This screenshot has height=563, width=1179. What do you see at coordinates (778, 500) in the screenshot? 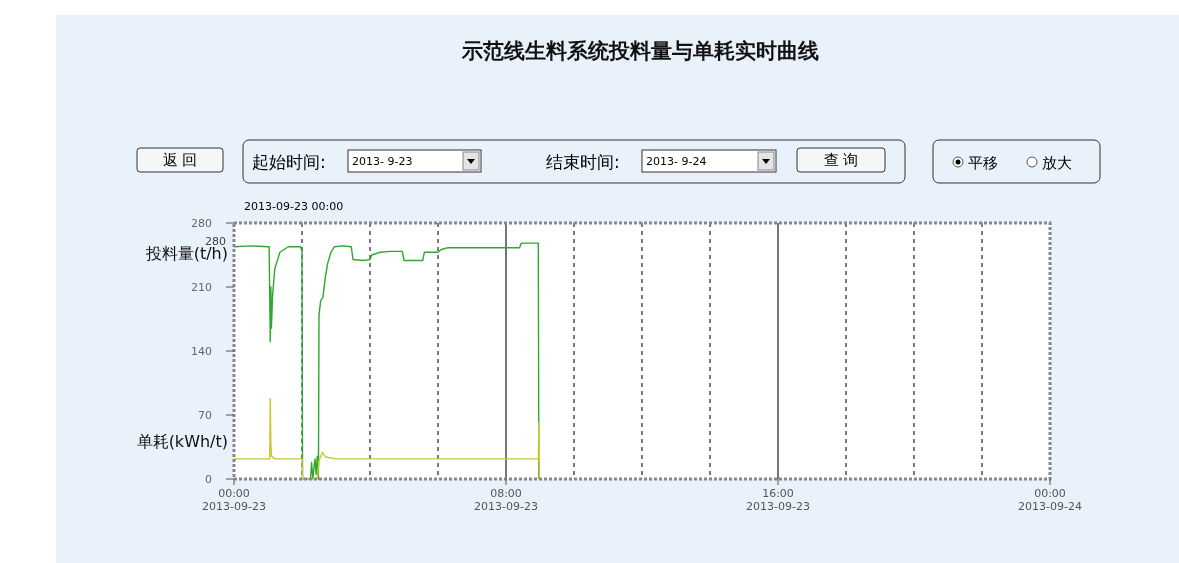
I see `x-tick-label: 16:00 2013-09-23` at bounding box center [778, 500].